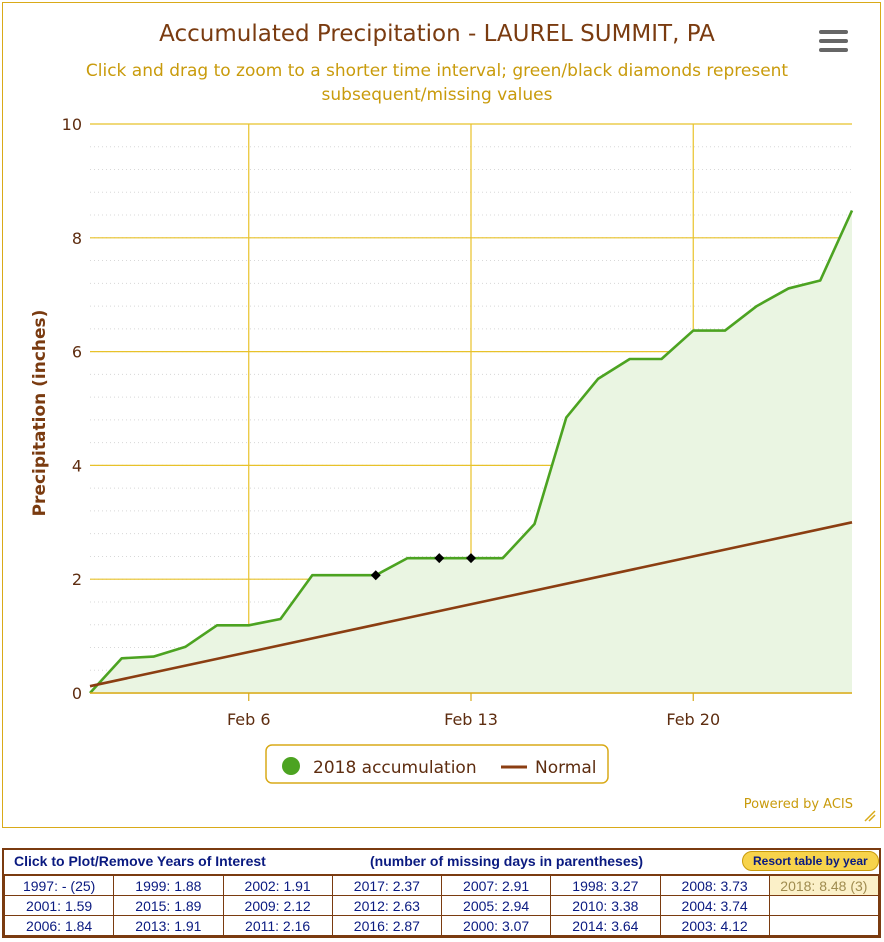 This screenshot has height=942, width=884. I want to click on x-tick-label: Feb 13, so click(471, 719).